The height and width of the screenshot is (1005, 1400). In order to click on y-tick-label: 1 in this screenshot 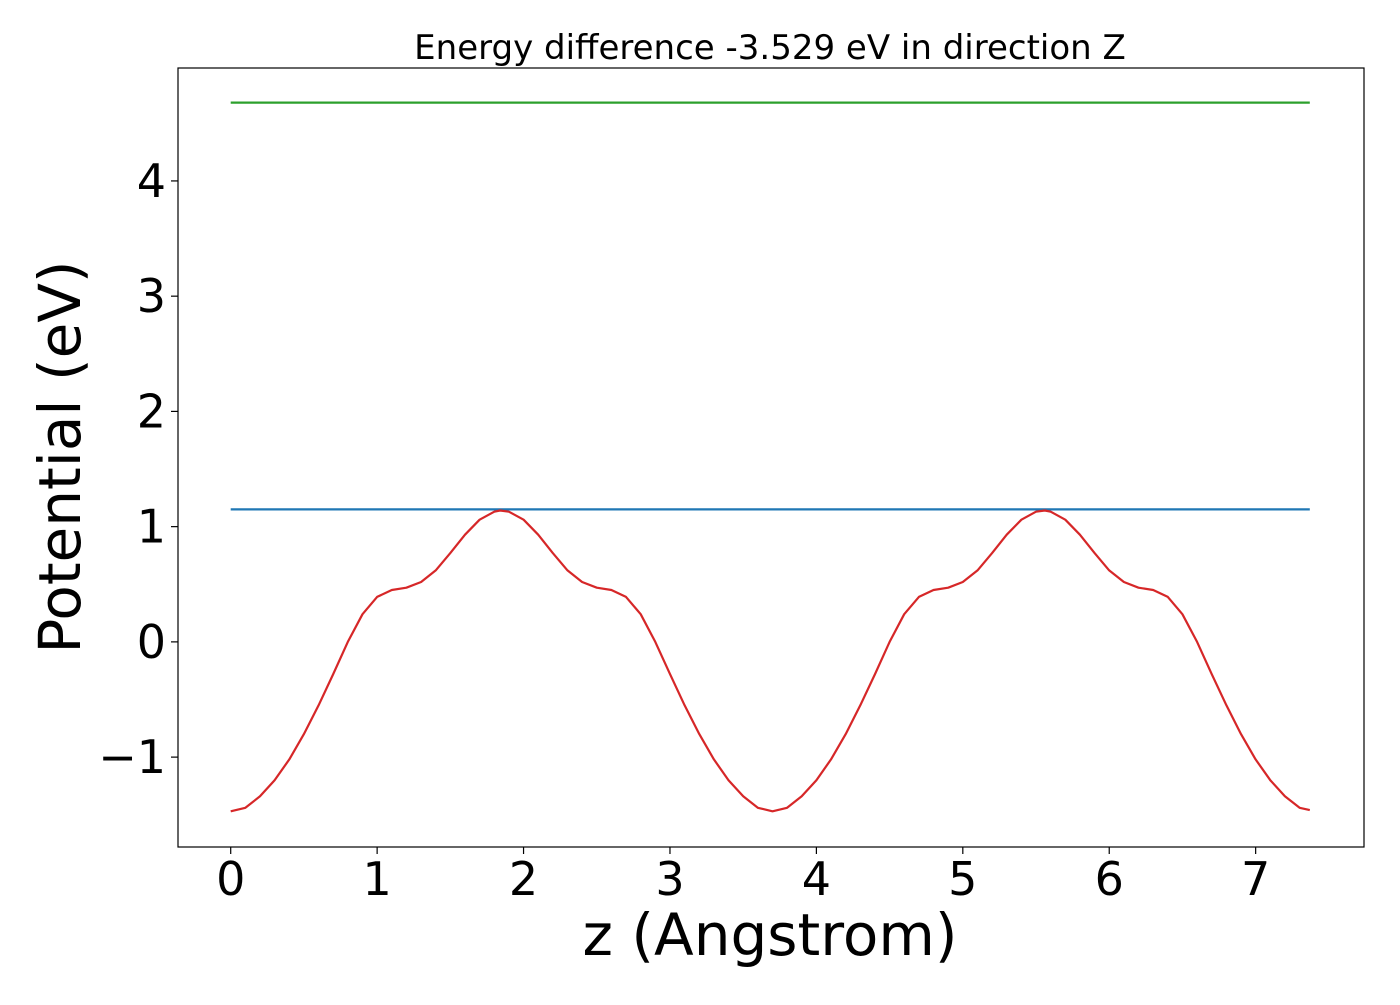, I will do `click(151, 527)`.